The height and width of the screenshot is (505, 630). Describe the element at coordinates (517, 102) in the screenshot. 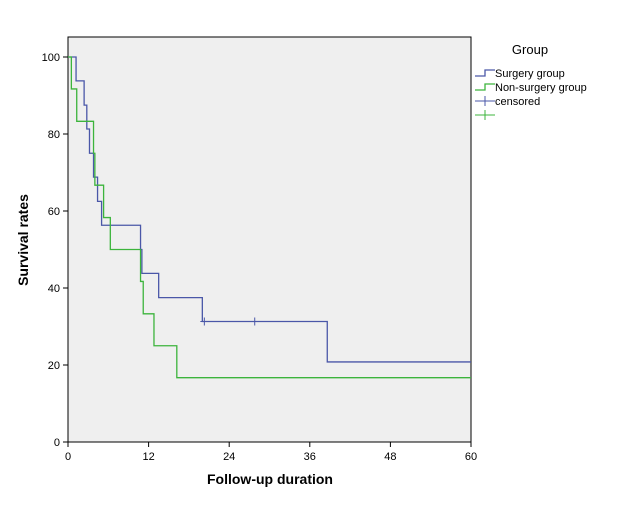

I see `legend-label: censored` at that location.